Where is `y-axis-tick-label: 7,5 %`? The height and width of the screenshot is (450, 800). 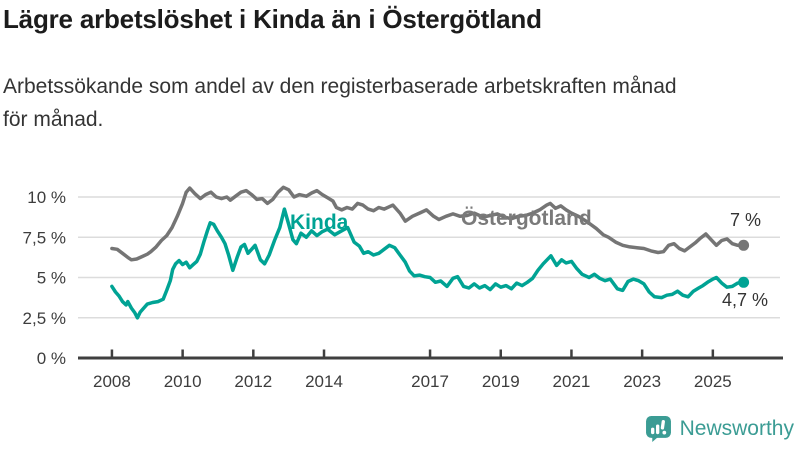 y-axis-tick-label: 7,5 % is located at coordinates (44, 237).